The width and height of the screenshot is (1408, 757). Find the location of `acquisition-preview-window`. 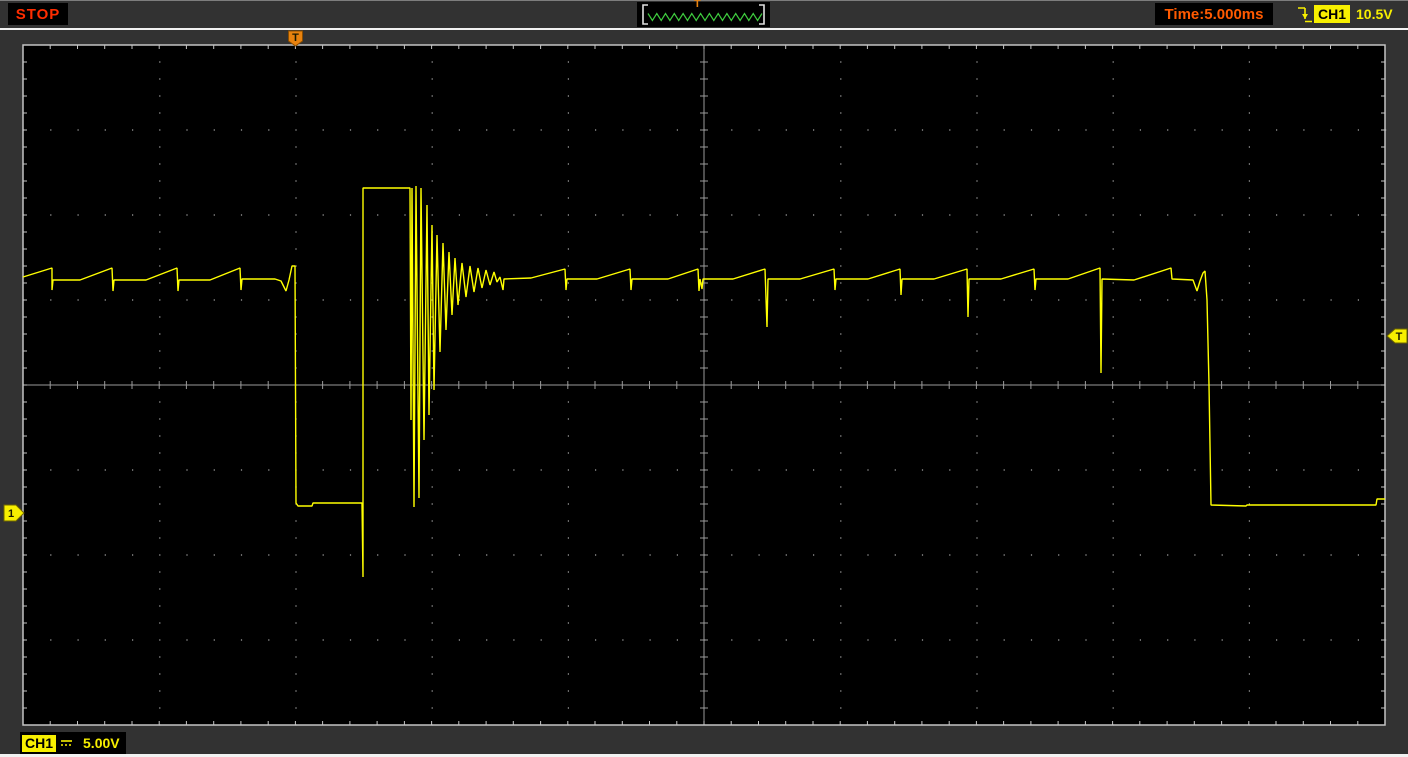

acquisition-preview-window is located at coordinates (703, 14).